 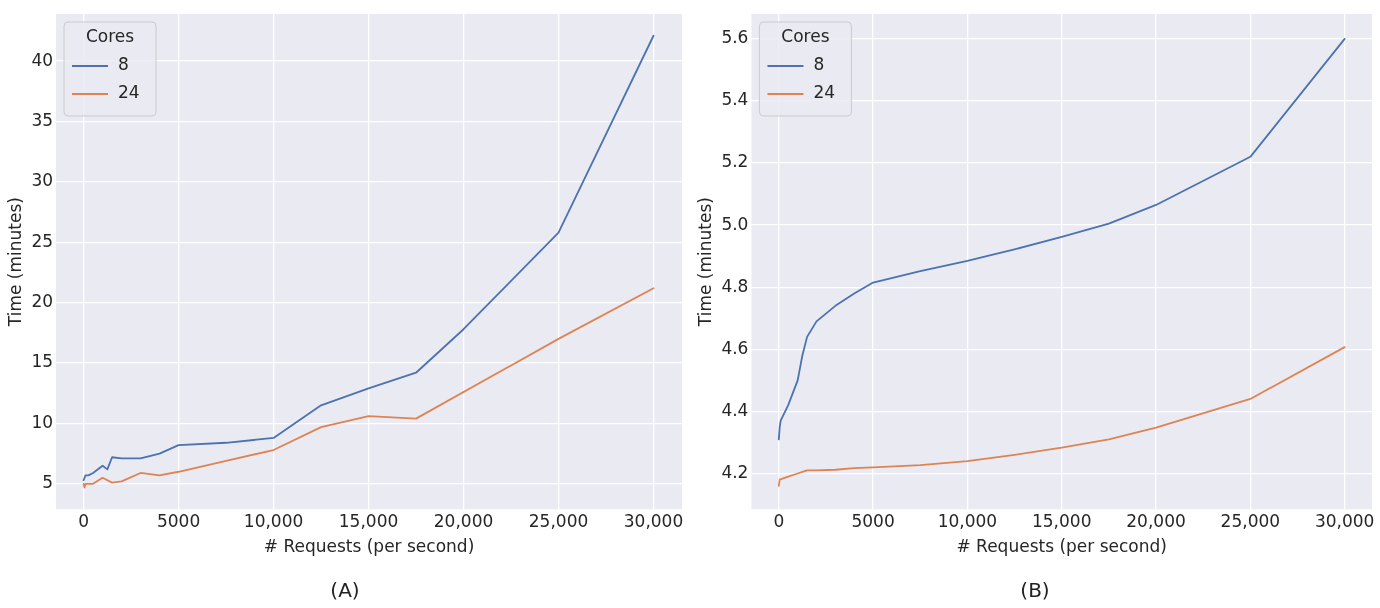 I want to click on text: (B), so click(x=1035, y=590).